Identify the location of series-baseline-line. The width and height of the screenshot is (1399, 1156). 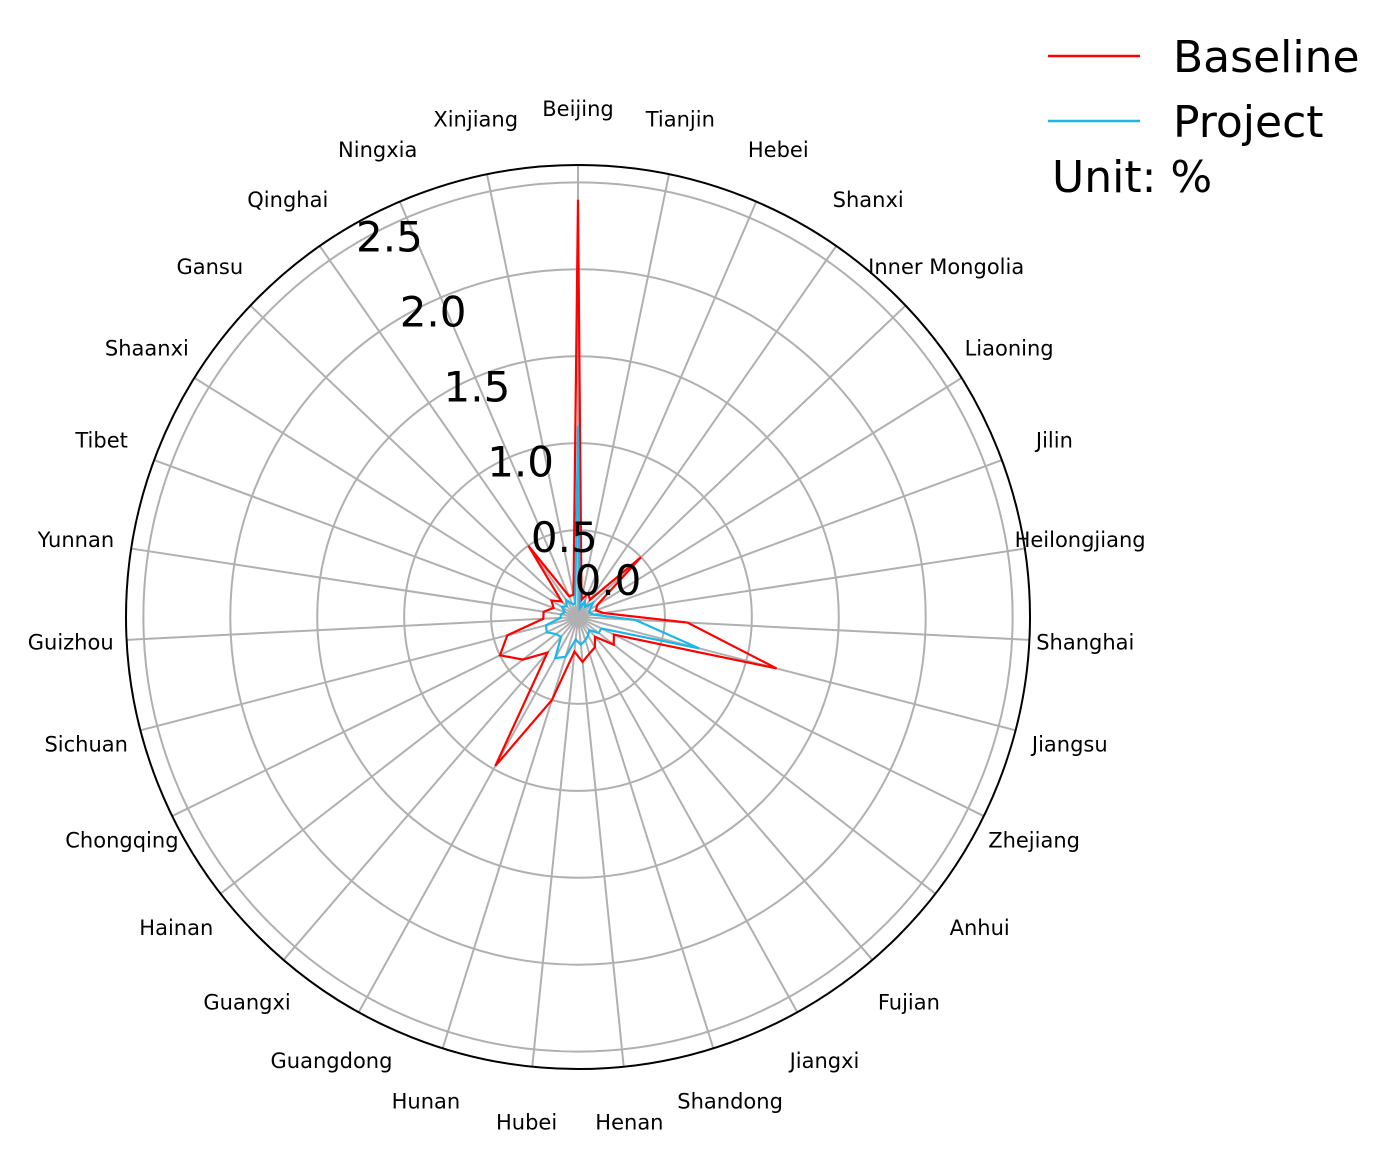
(636, 483).